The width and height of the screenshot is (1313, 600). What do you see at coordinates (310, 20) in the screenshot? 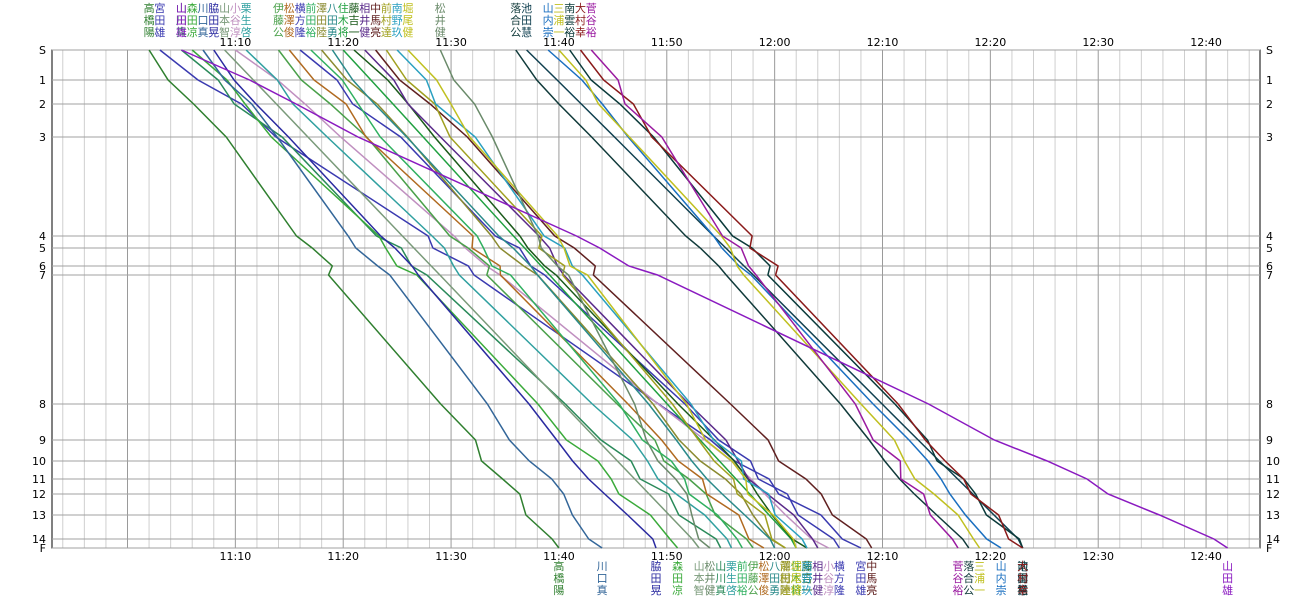
I see `runner-name-top: 前田裕` at bounding box center [310, 20].